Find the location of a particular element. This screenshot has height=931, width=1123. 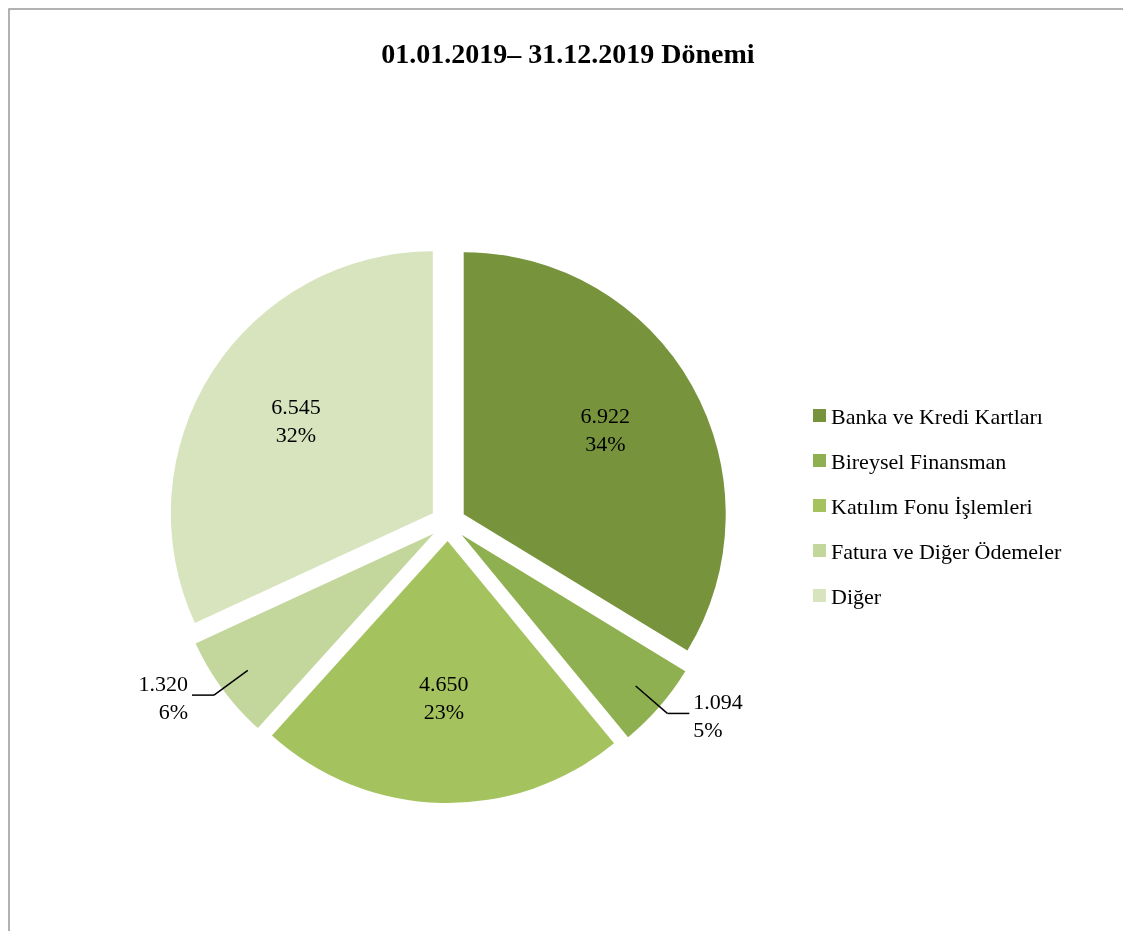

data-label: 4.650 23% is located at coordinates (444, 698).